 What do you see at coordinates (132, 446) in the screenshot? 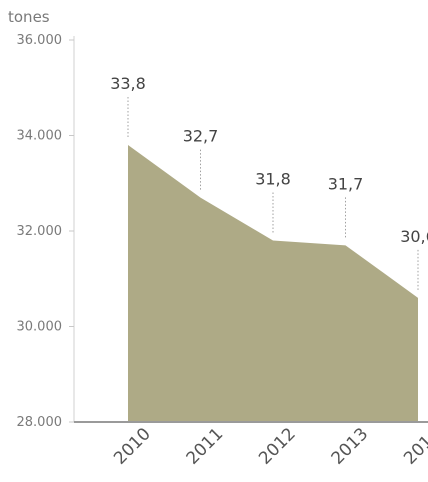
I see `x-tick-label: 2010` at bounding box center [132, 446].